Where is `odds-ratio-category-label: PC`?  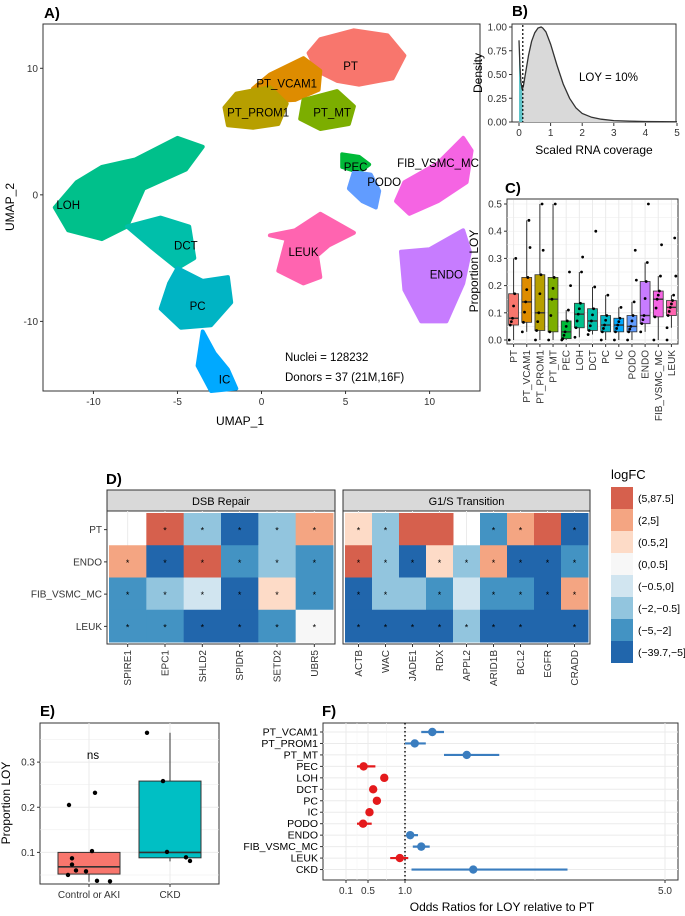
odds-ratio-category-label: PC is located at coordinates (310, 801).